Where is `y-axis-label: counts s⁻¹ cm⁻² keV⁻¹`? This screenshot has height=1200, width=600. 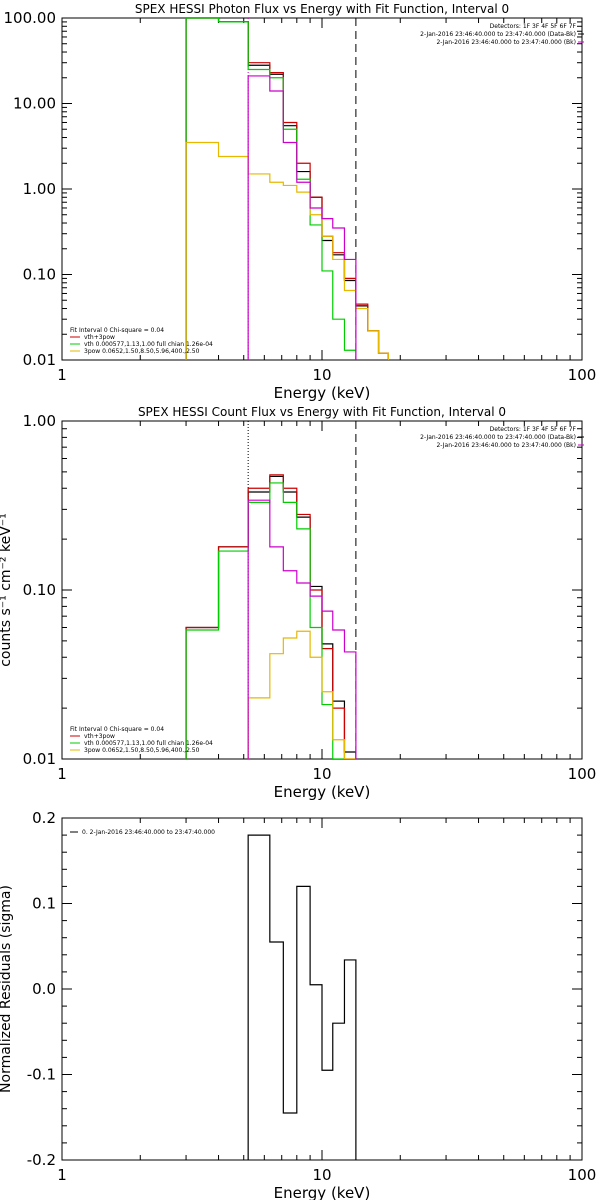
y-axis-label: counts s⁻¹ cm⁻² keV⁻¹ is located at coordinates (7, 590).